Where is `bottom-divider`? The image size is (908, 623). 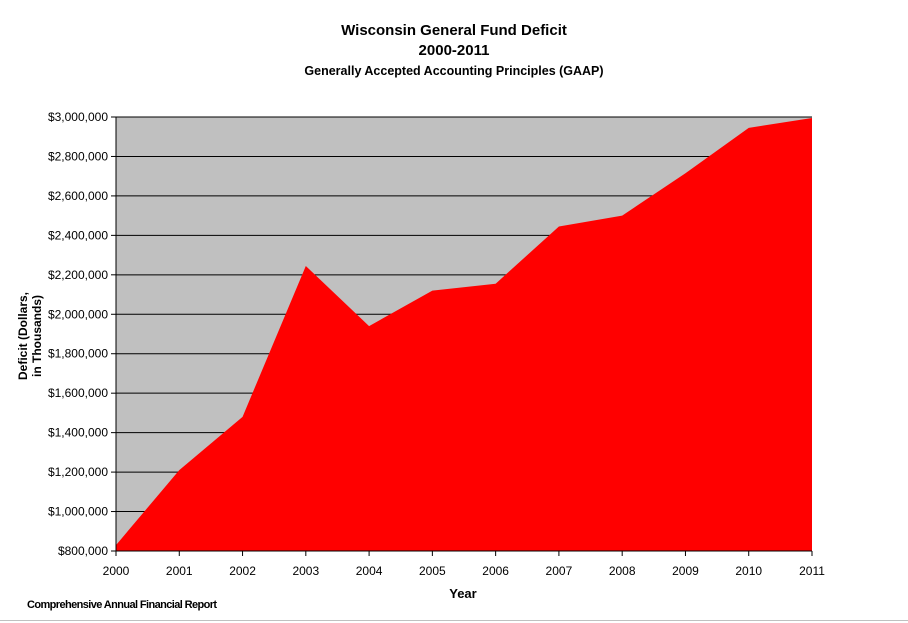 bottom-divider is located at coordinates (454, 620).